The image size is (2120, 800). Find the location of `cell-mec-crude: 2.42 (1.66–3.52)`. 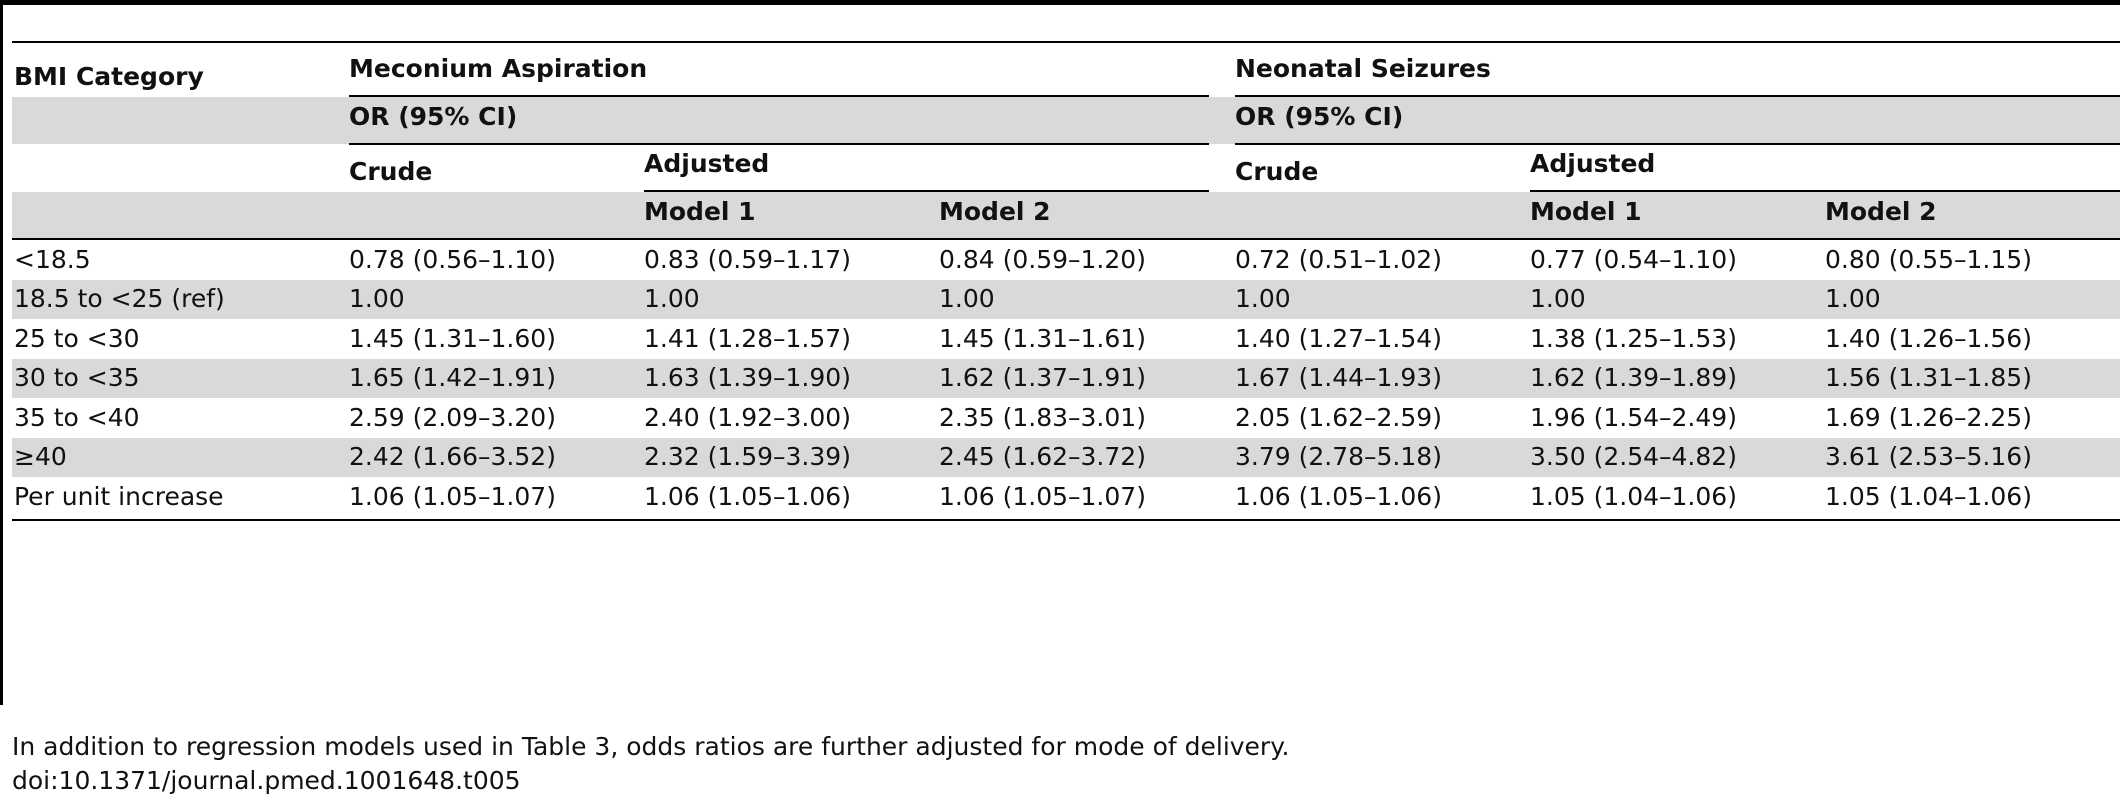

cell-mec-crude: 2.42 (1.66–3.52) is located at coordinates (452, 456).